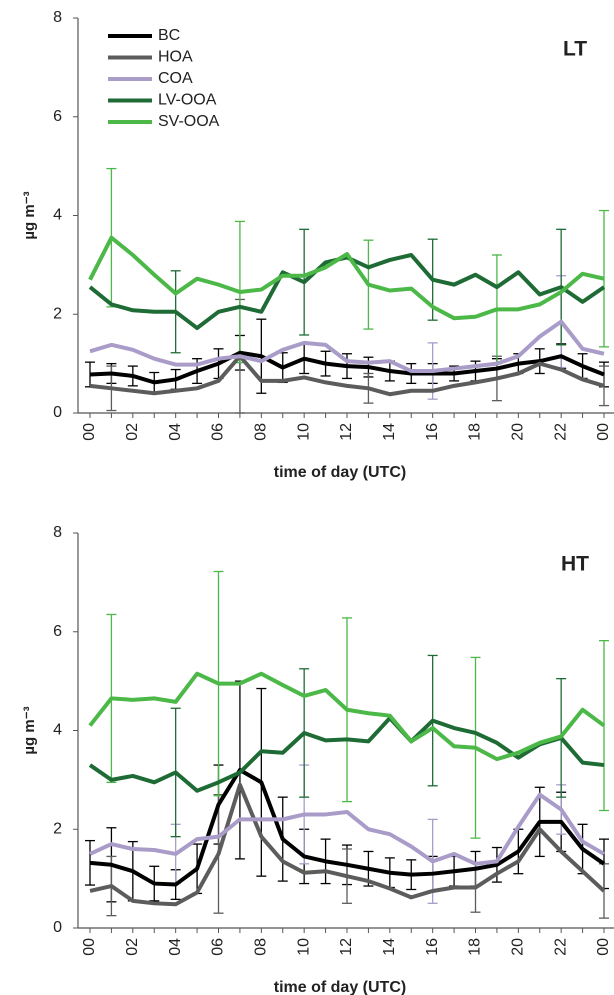 Image resolution: width=614 pixels, height=995 pixels. I want to click on panel-label: LT, so click(575, 49).